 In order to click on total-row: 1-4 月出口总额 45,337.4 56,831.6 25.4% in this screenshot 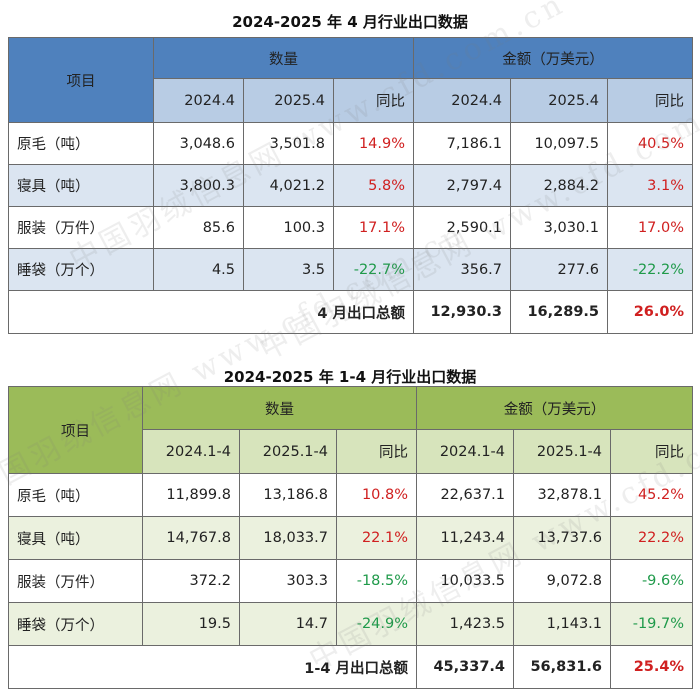, I will do `click(350, 667)`.